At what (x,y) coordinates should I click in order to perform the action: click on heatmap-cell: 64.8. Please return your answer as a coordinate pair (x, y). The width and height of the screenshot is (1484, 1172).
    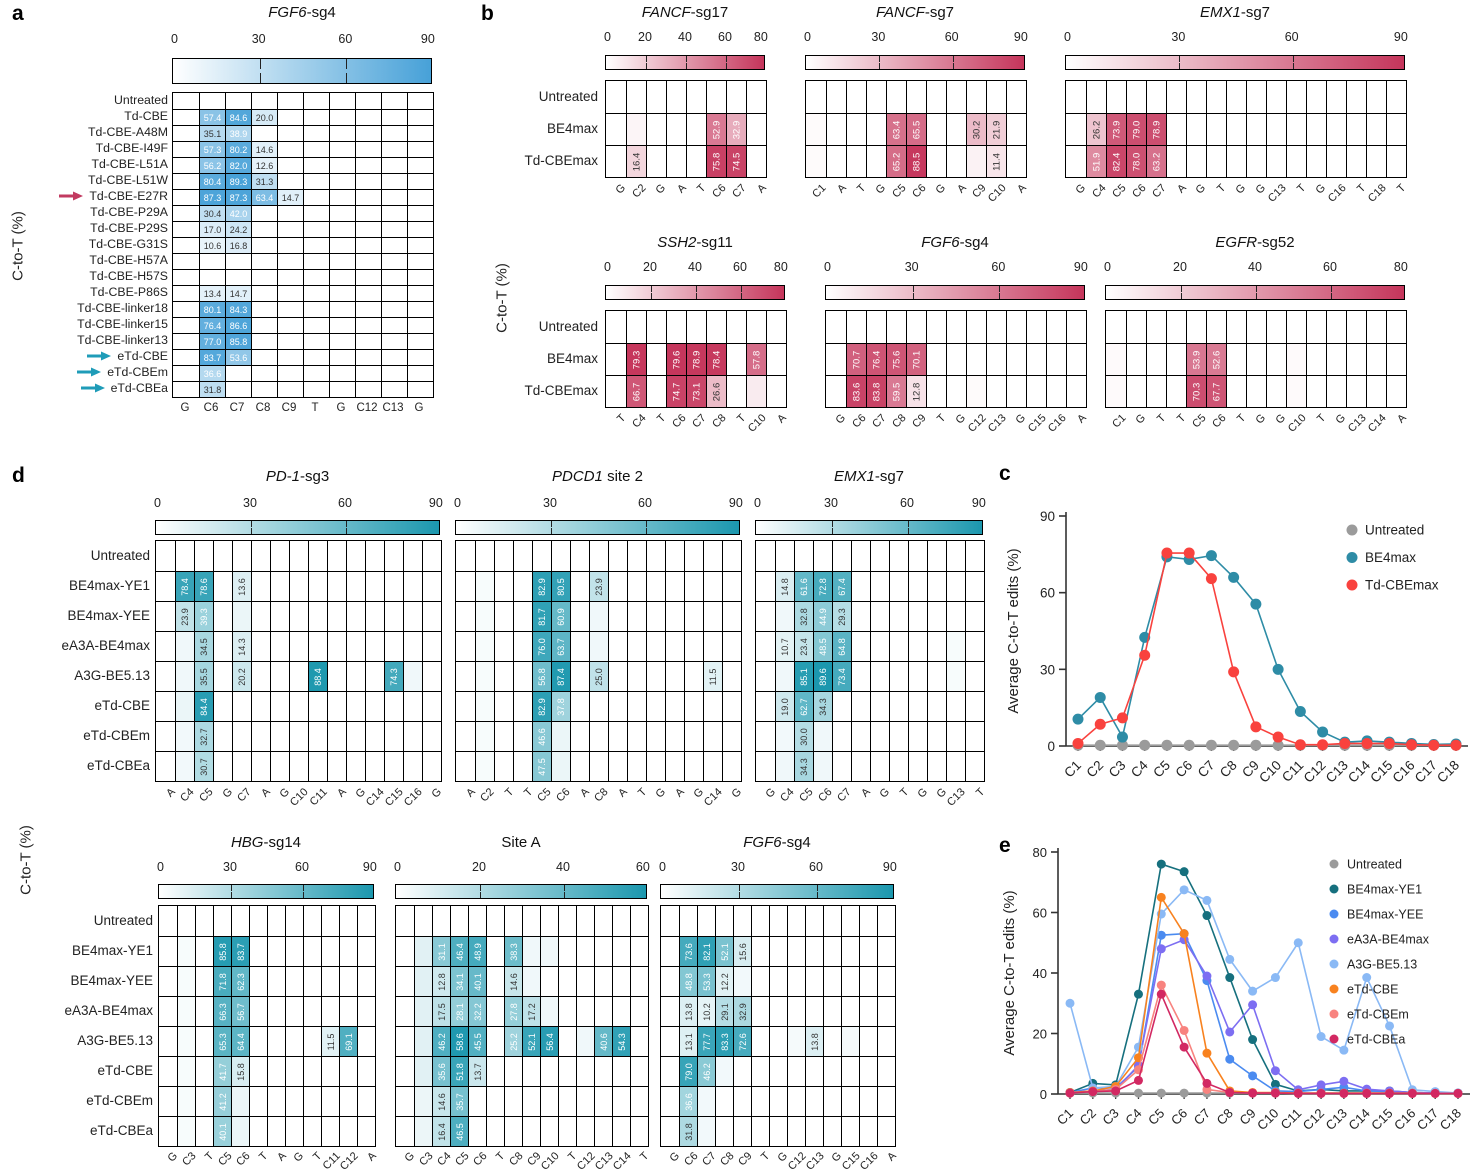
    Looking at the image, I should click on (841, 646).